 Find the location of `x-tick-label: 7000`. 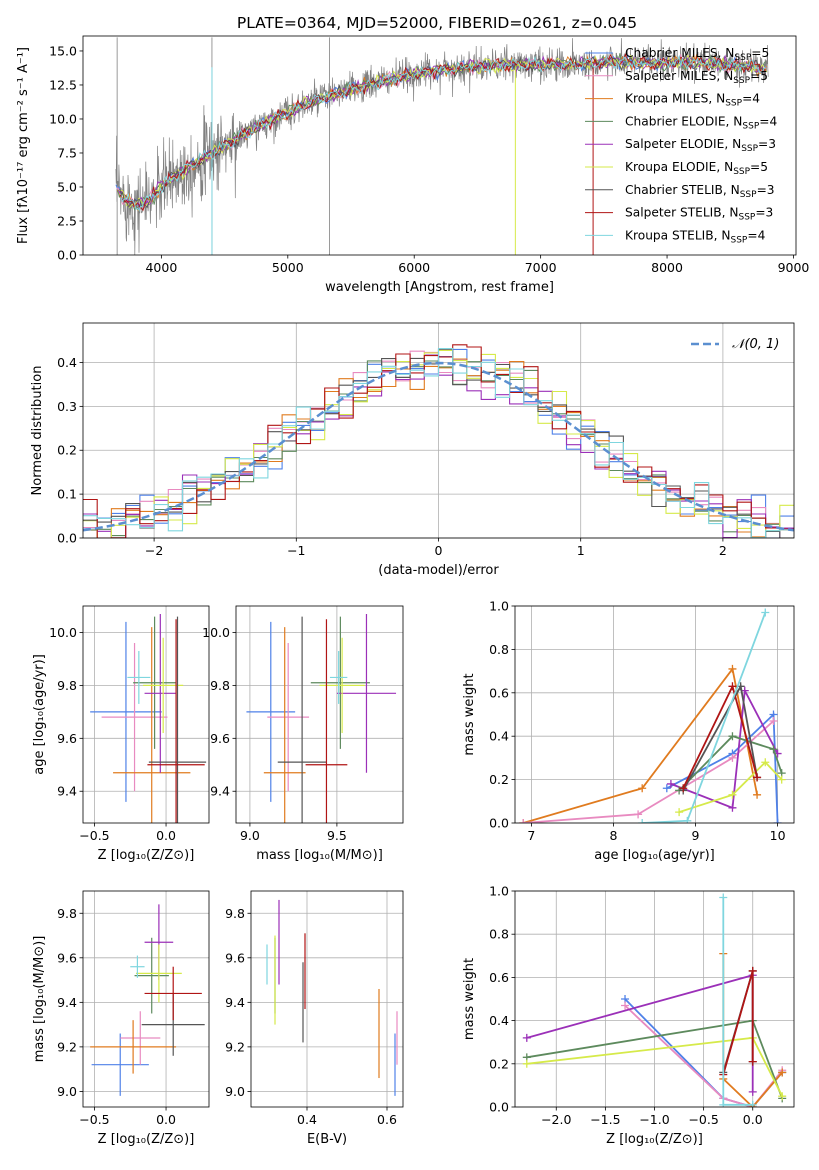

x-tick-label: 7000 is located at coordinates (541, 267).